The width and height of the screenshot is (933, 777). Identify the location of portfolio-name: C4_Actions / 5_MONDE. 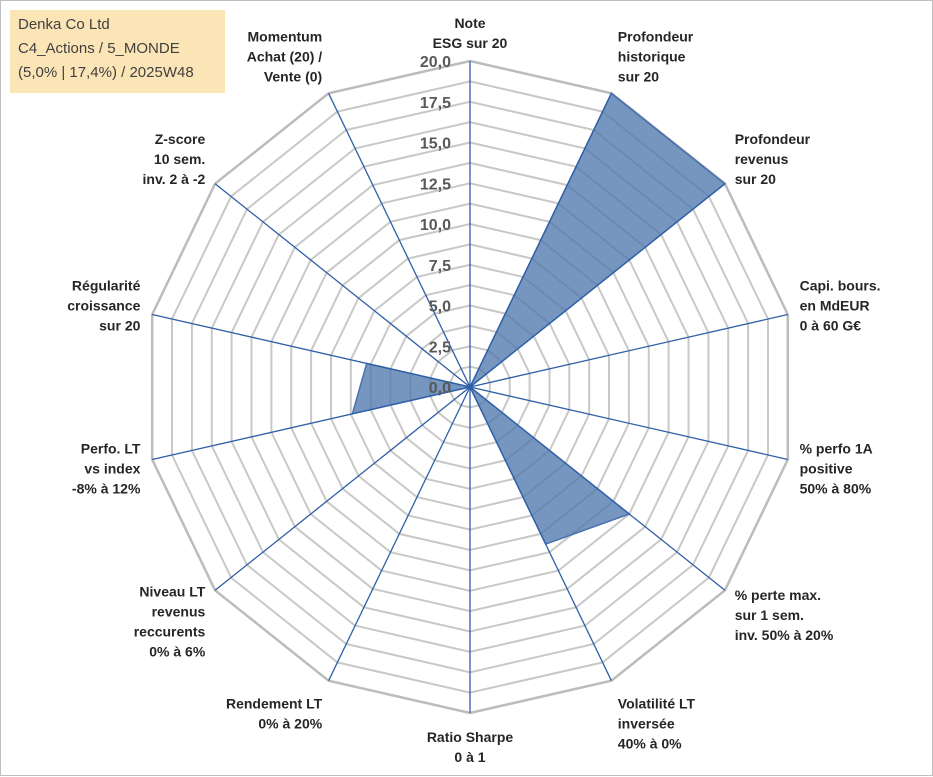
(117, 49).